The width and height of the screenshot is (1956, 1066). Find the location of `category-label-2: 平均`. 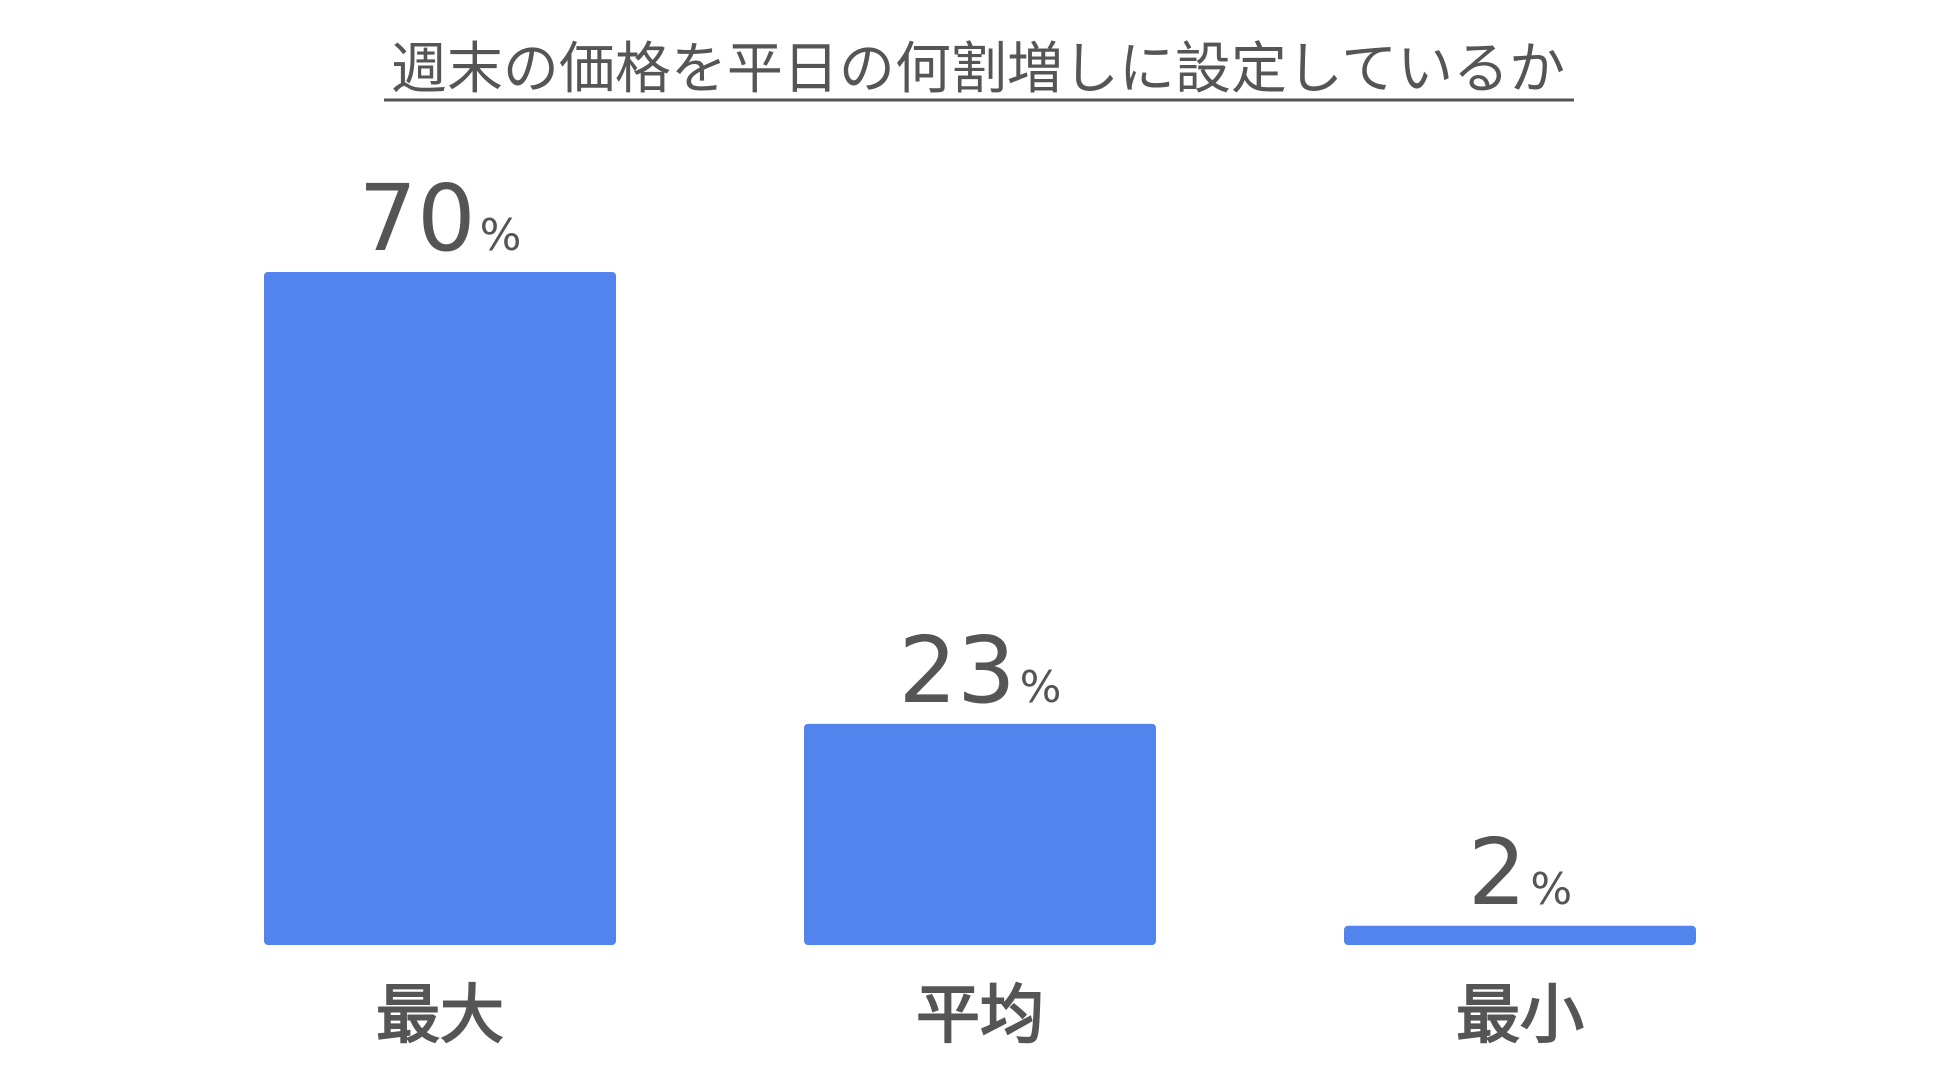

category-label-2: 平均 is located at coordinates (980, 1016).